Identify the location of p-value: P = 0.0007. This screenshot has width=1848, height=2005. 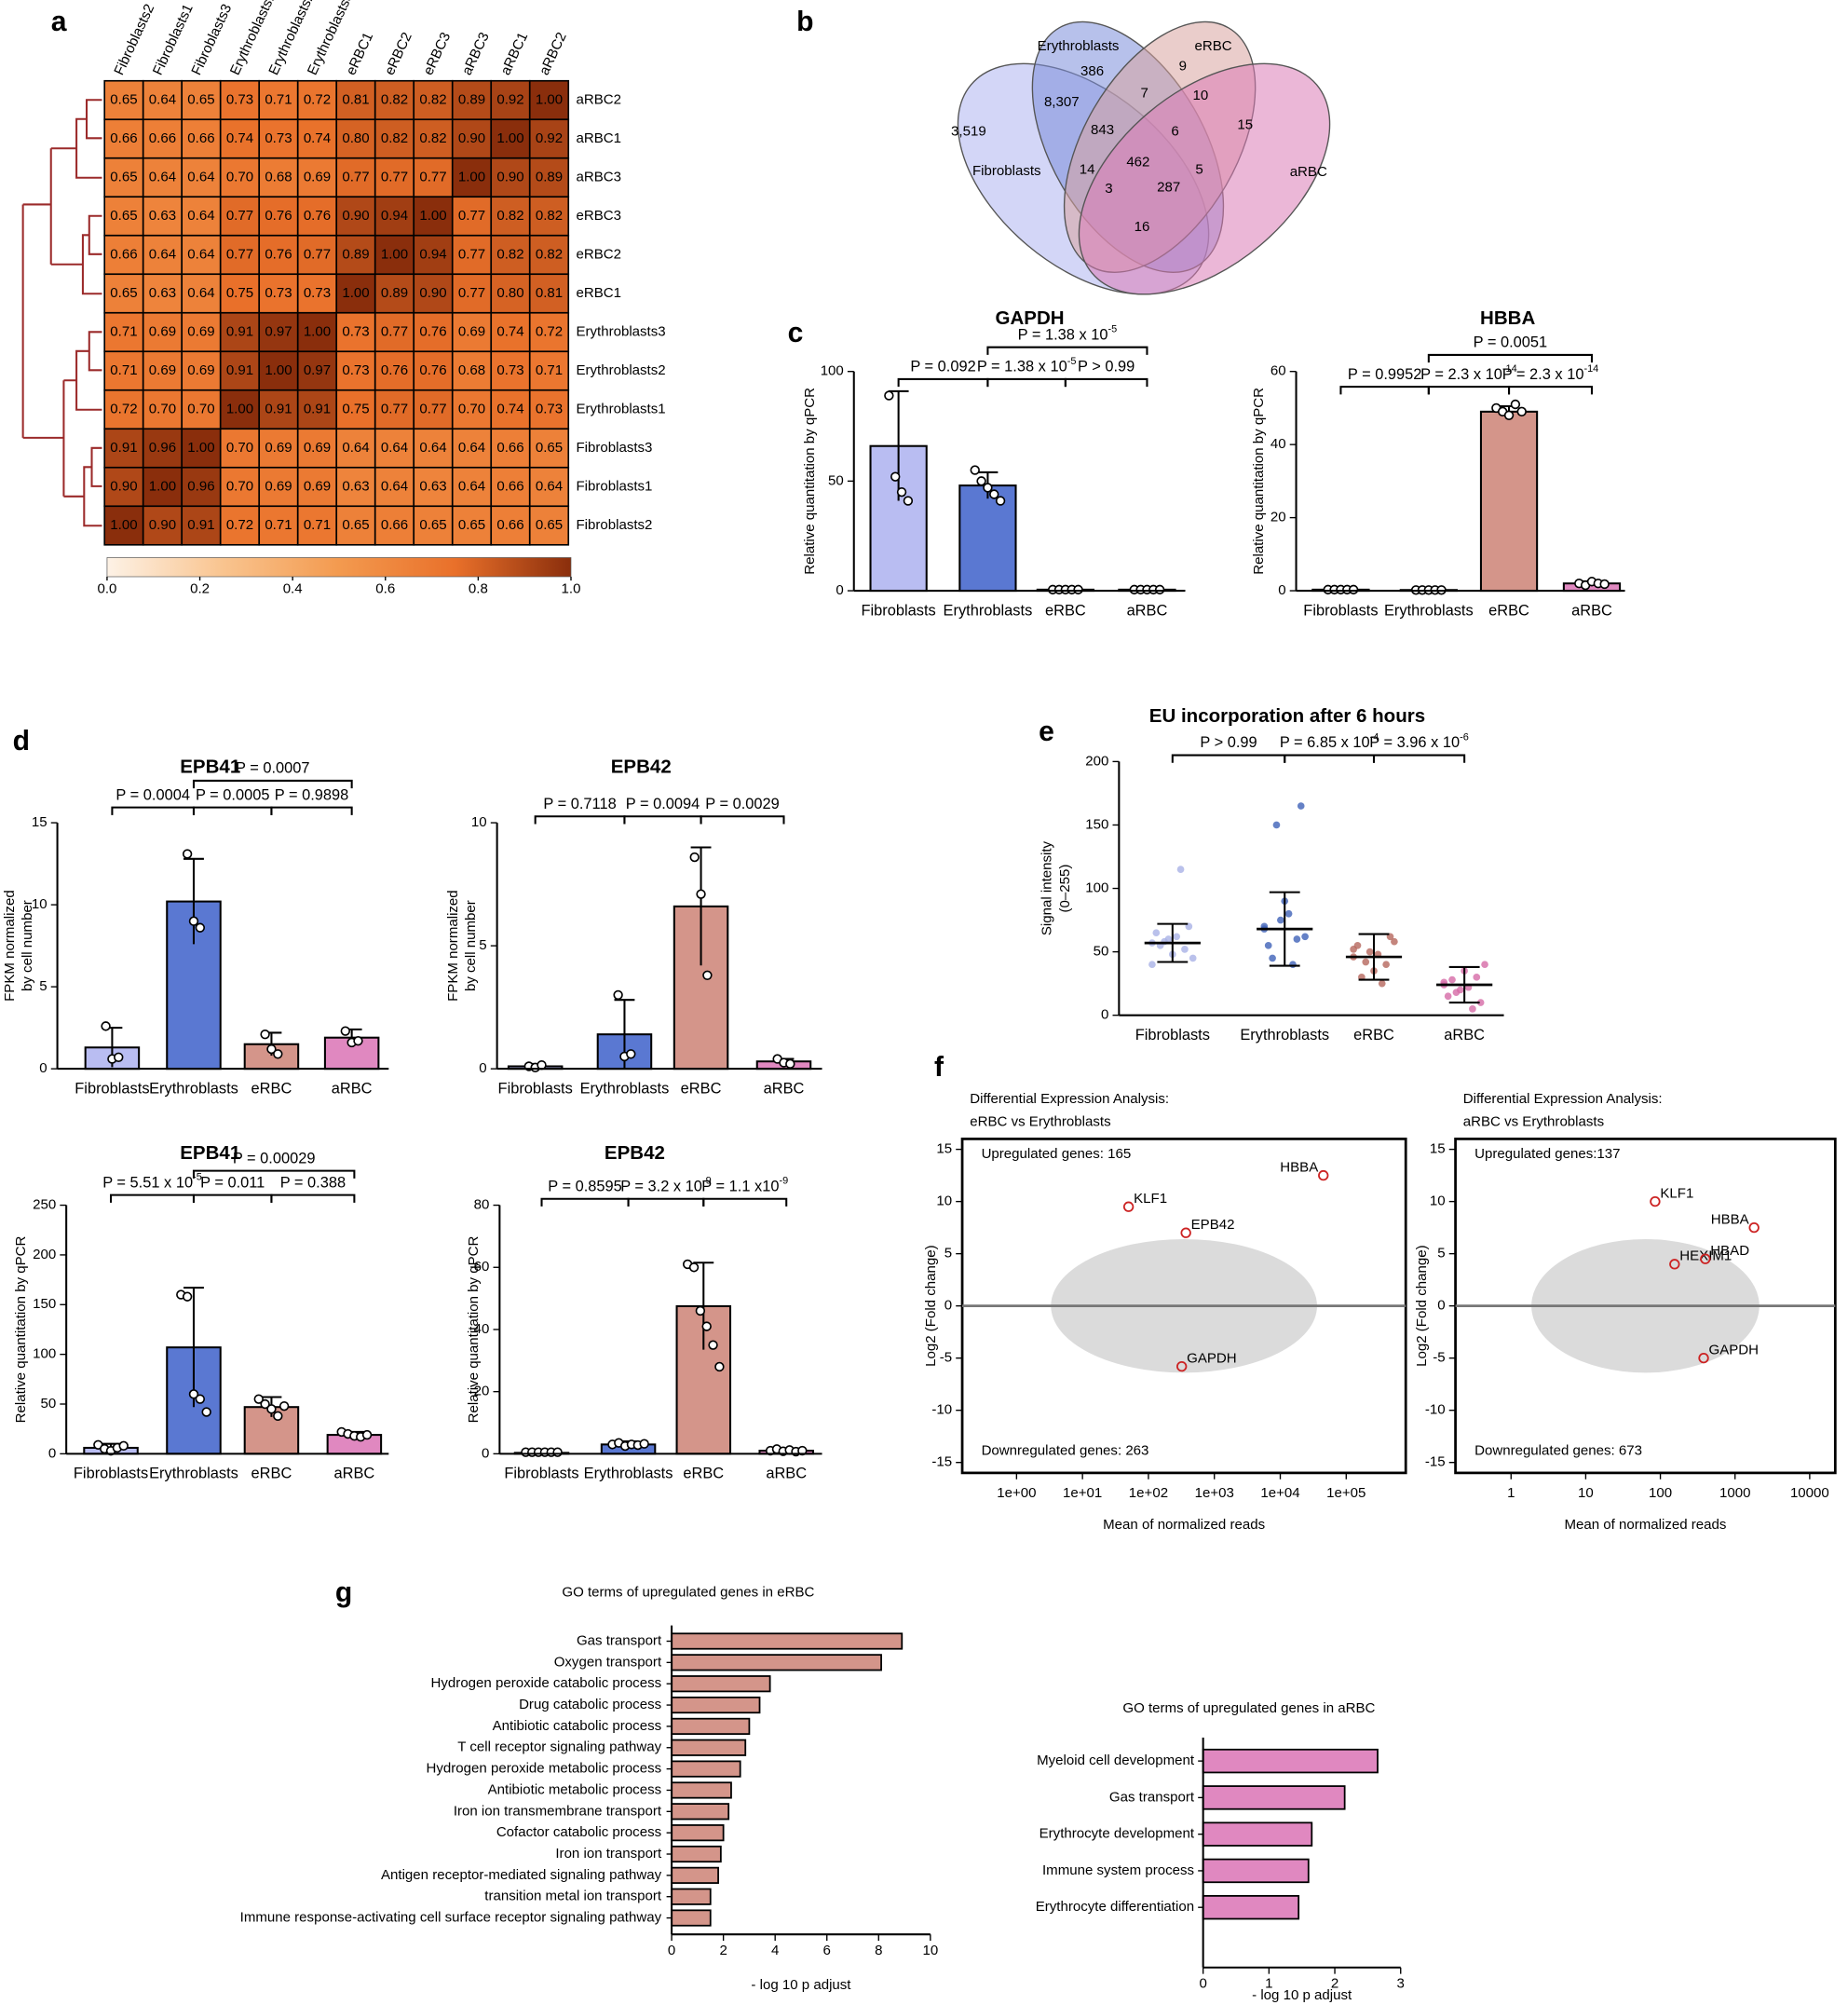
(273, 768).